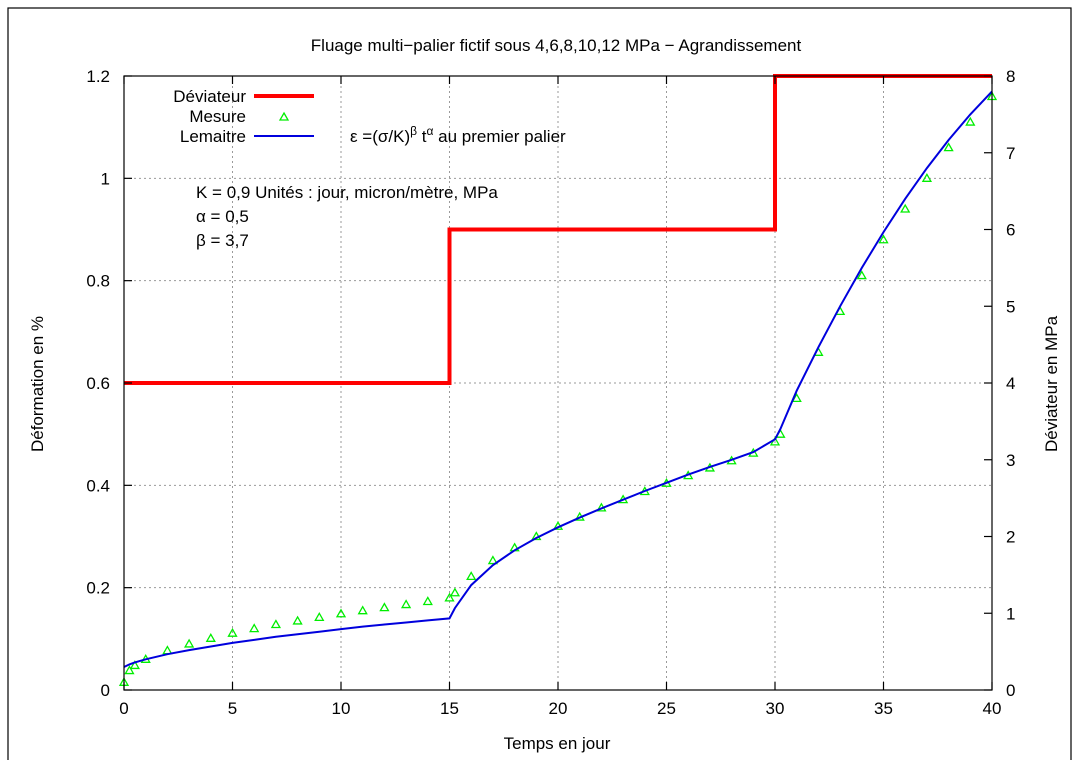 This screenshot has width=1079, height=760. What do you see at coordinates (775, 708) in the screenshot?
I see `x-tick-label: 30` at bounding box center [775, 708].